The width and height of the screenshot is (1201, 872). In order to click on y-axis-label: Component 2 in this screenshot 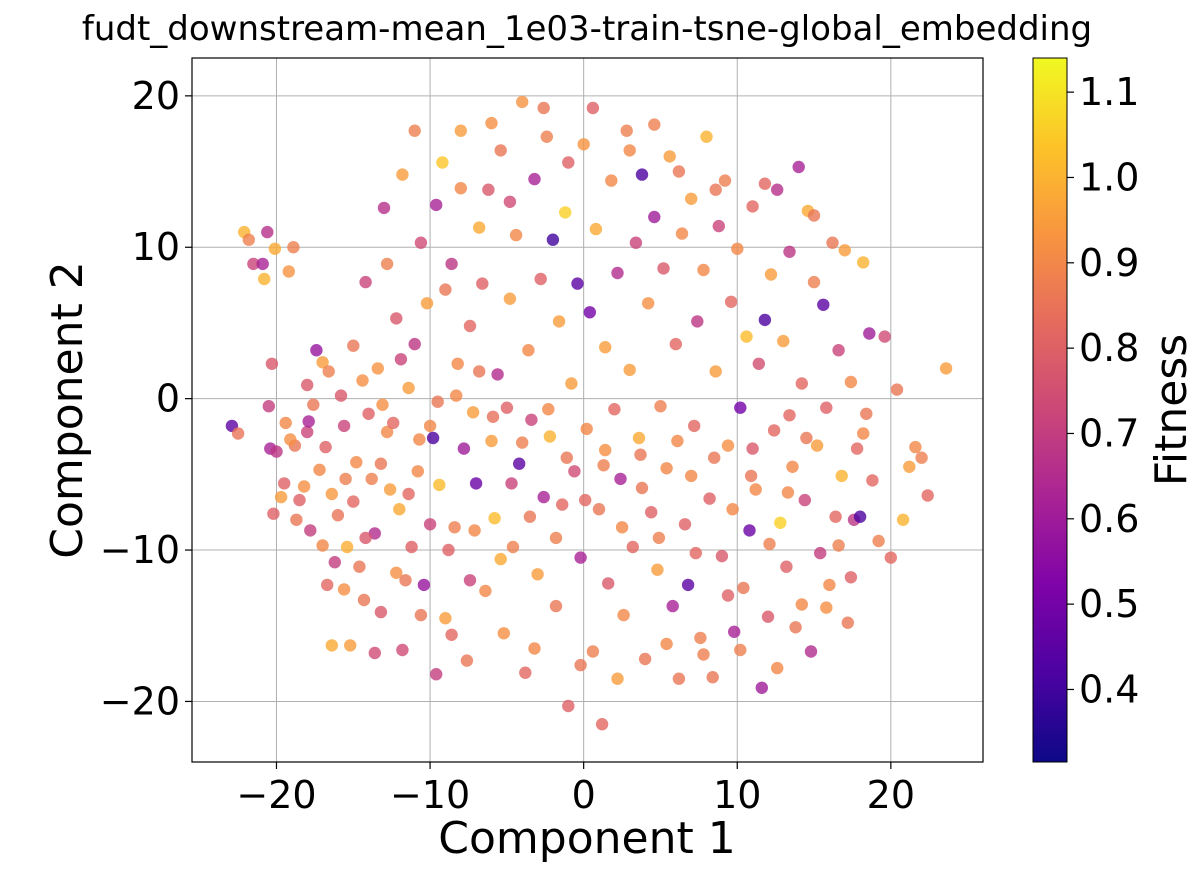, I will do `click(67, 409)`.